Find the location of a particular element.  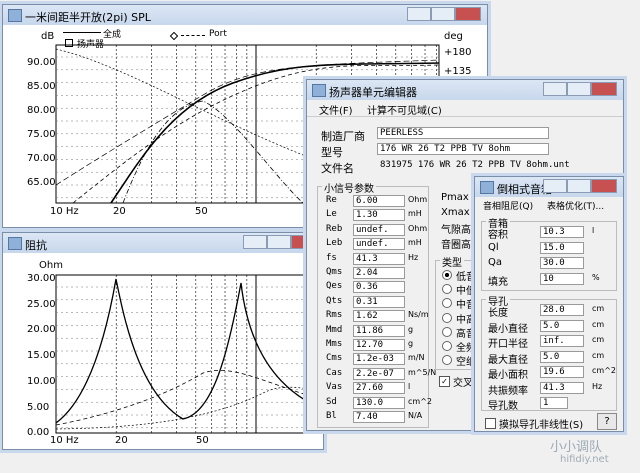

legend-label: Port is located at coordinates (218, 34).